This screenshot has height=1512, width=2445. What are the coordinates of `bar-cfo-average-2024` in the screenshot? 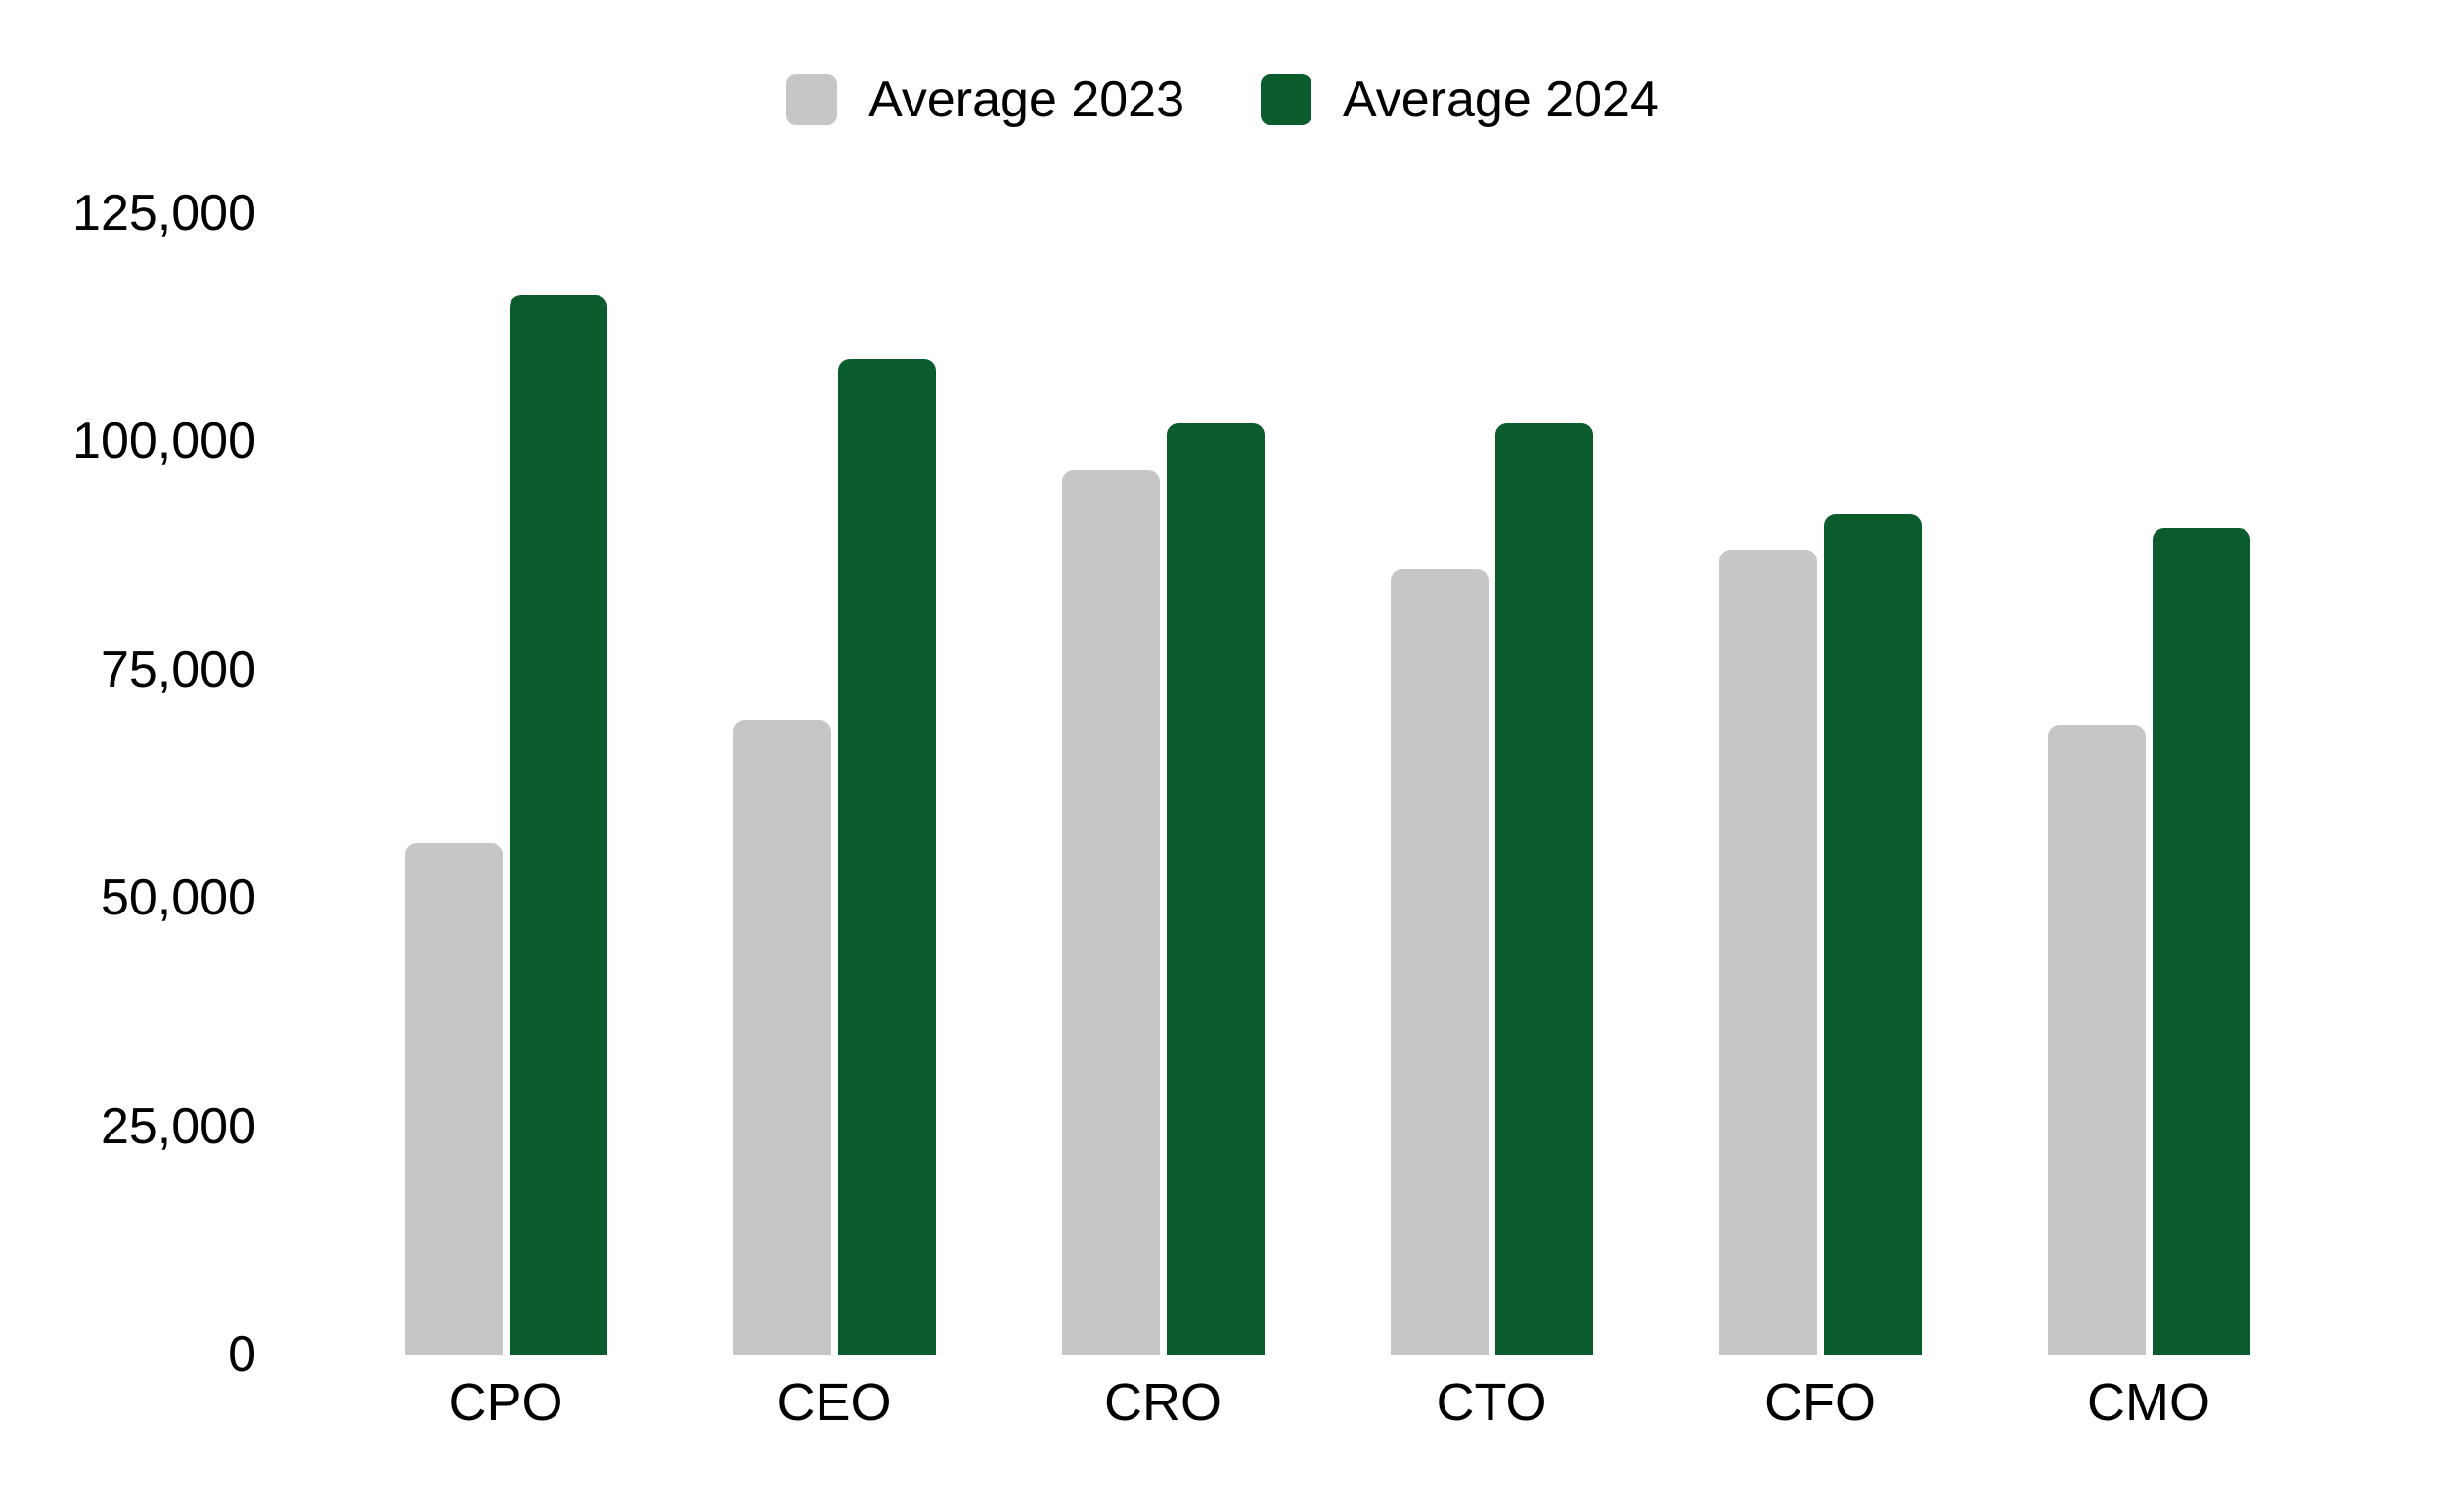 It's located at (1873, 935).